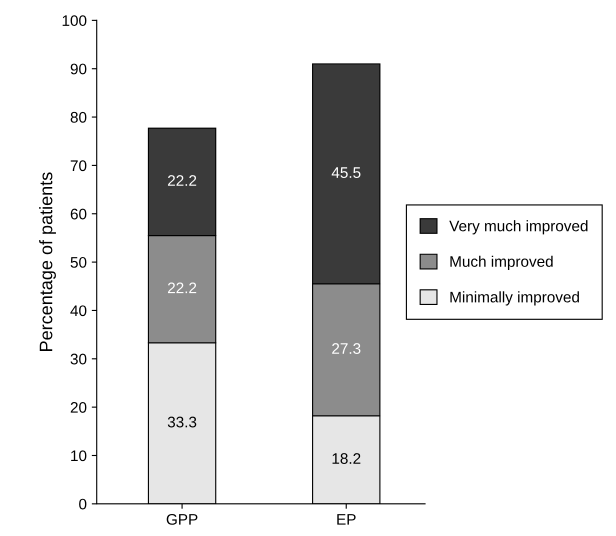 The height and width of the screenshot is (536, 616). I want to click on legend-label: Much improved, so click(501, 263).